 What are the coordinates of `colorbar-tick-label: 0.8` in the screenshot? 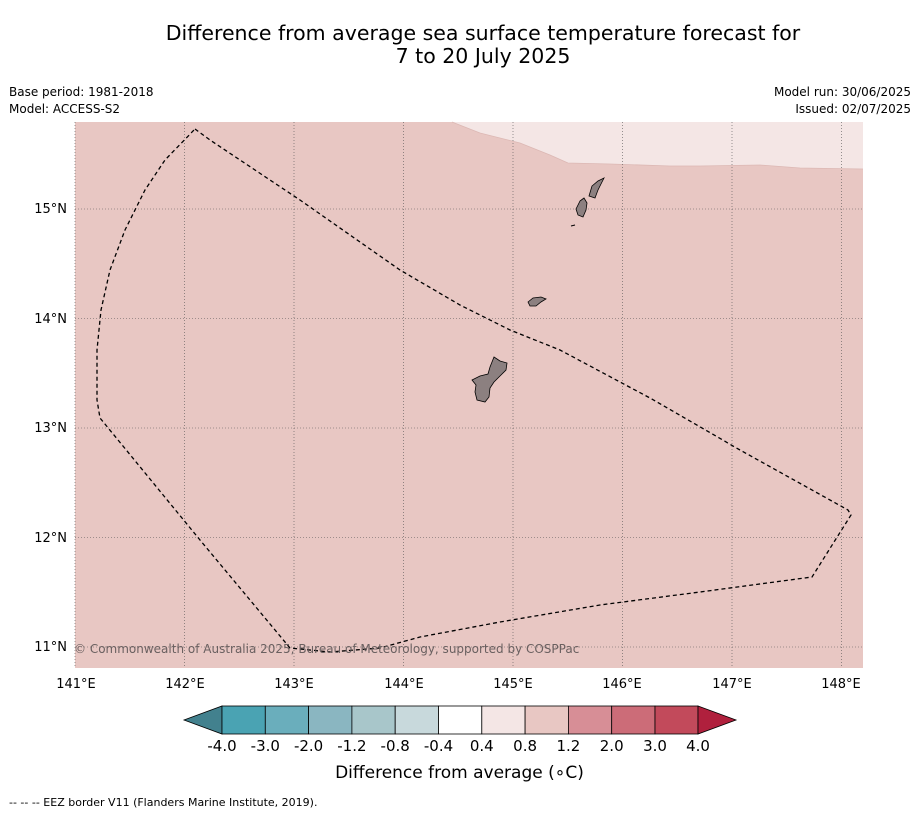 It's located at (525, 746).